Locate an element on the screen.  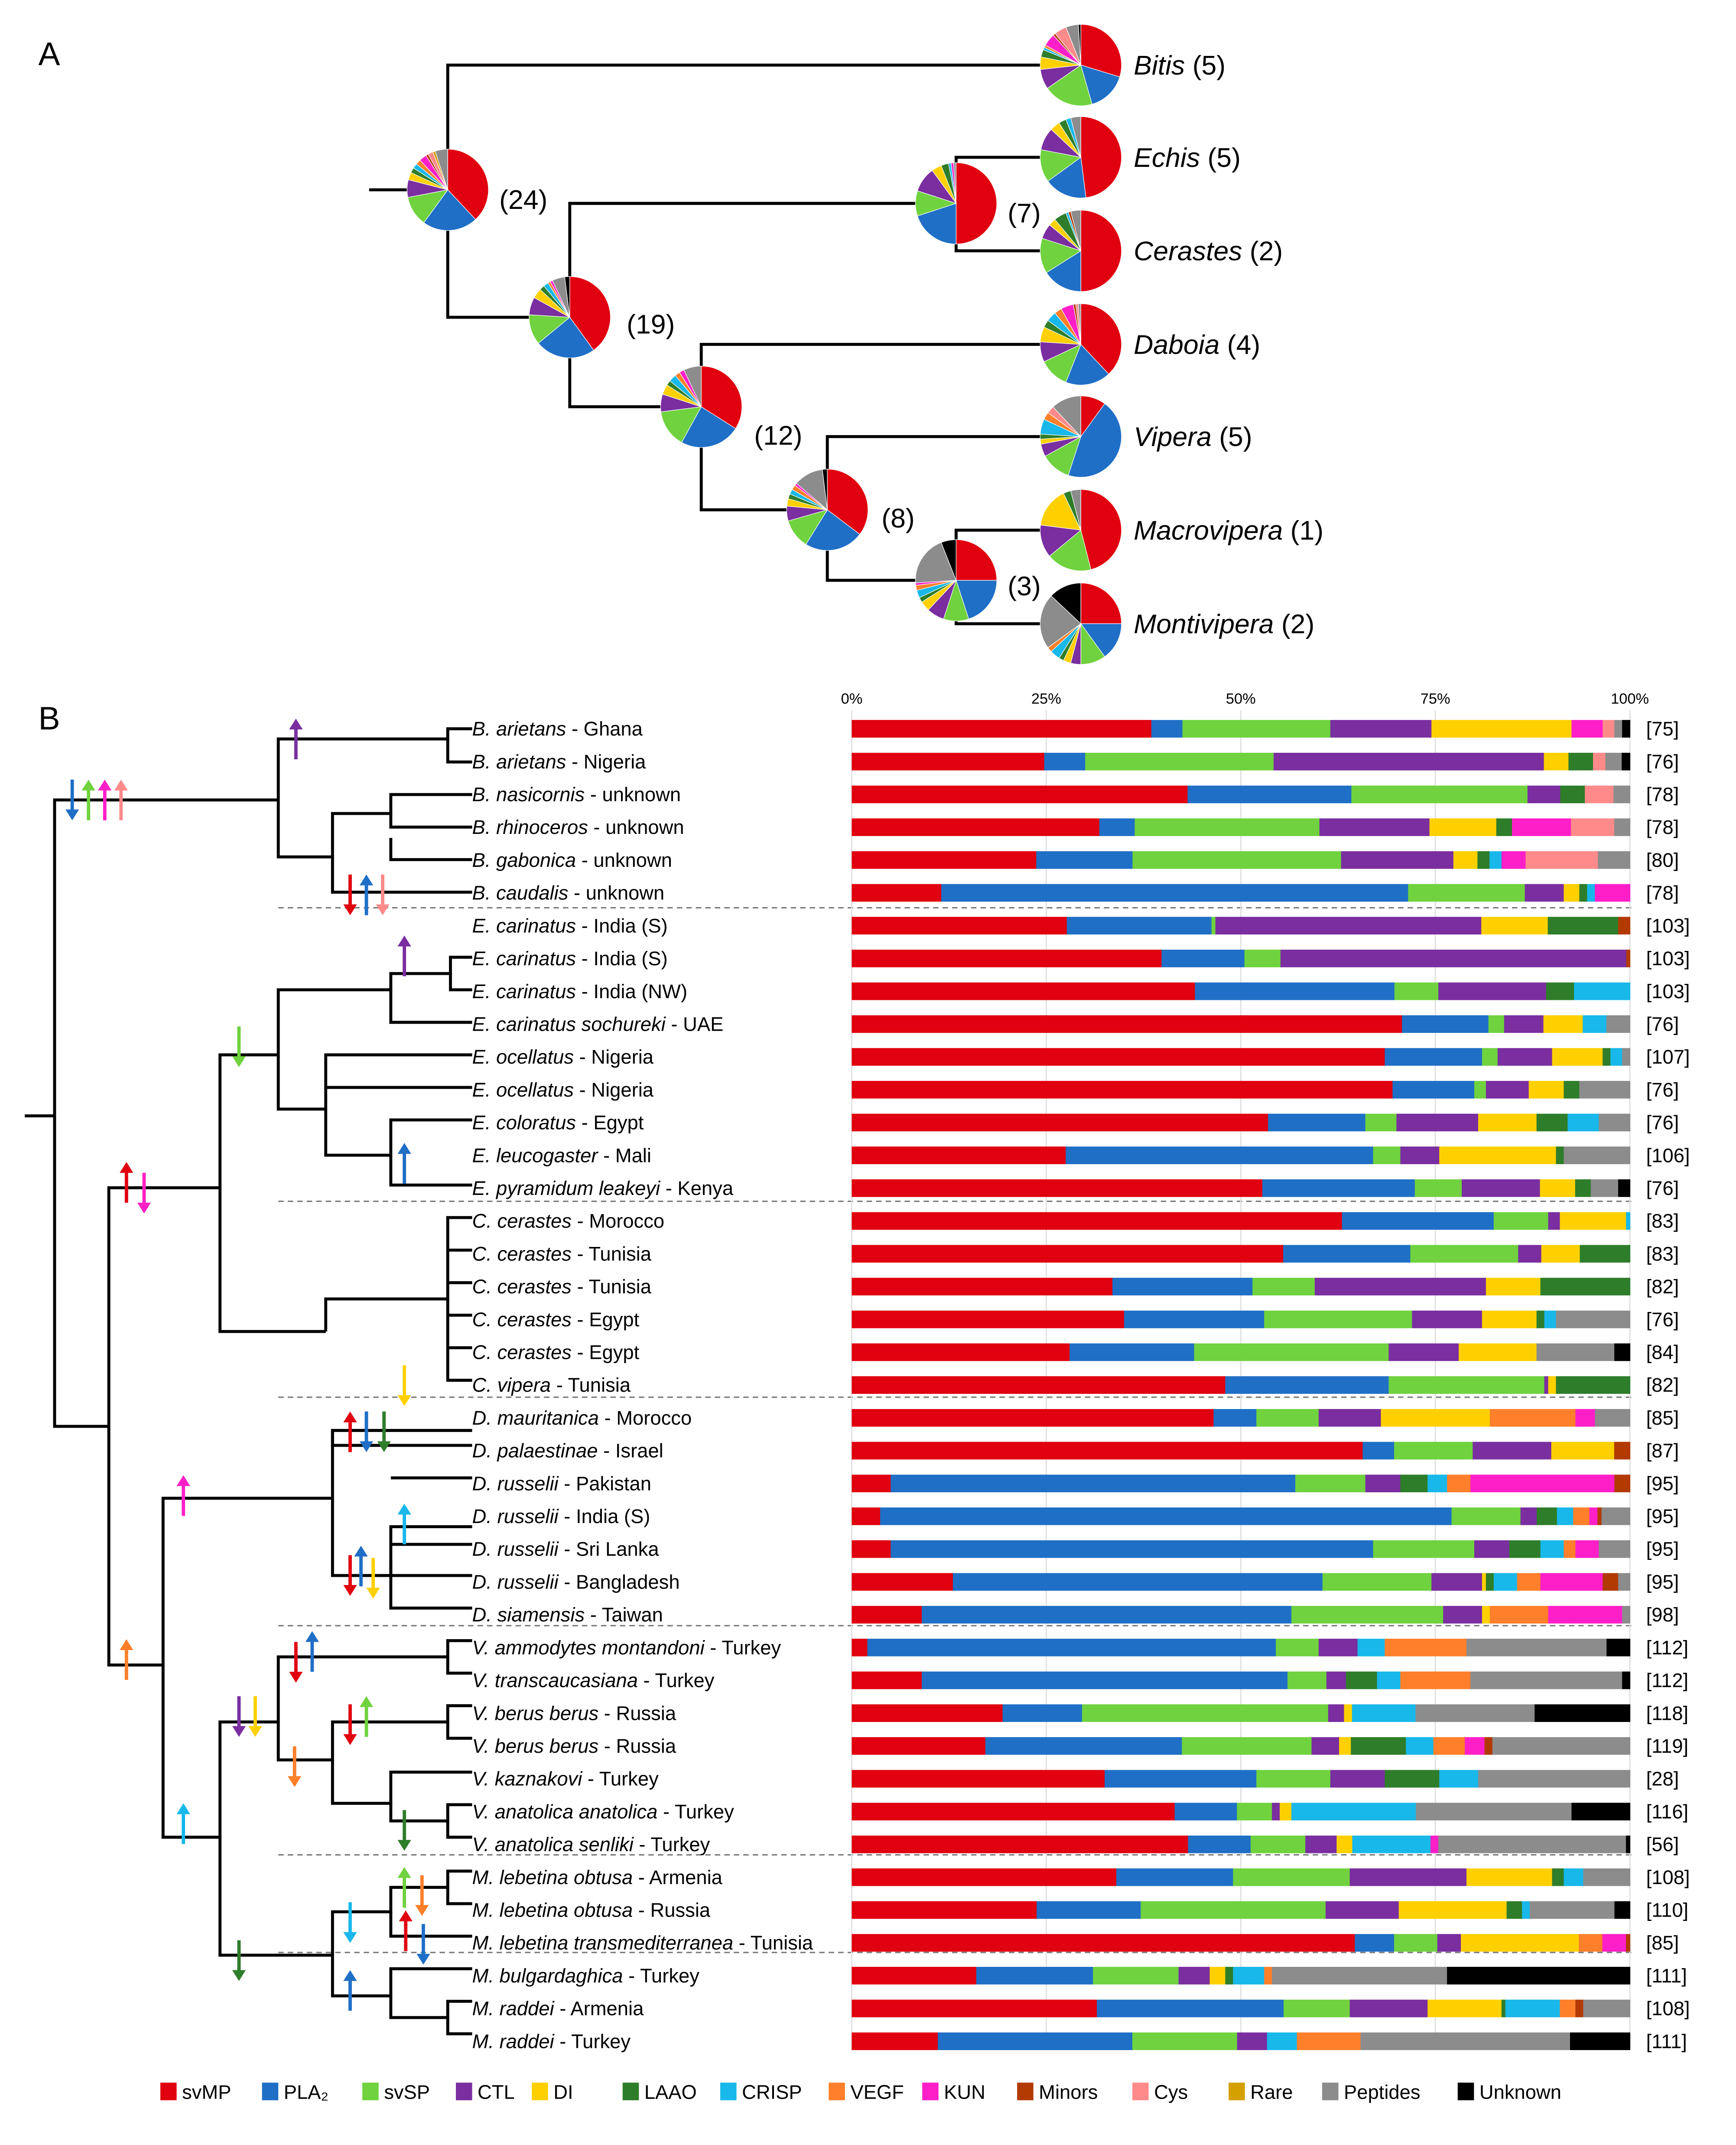
taxon-label: E. leucogaster - Mali is located at coordinates (561, 1155).